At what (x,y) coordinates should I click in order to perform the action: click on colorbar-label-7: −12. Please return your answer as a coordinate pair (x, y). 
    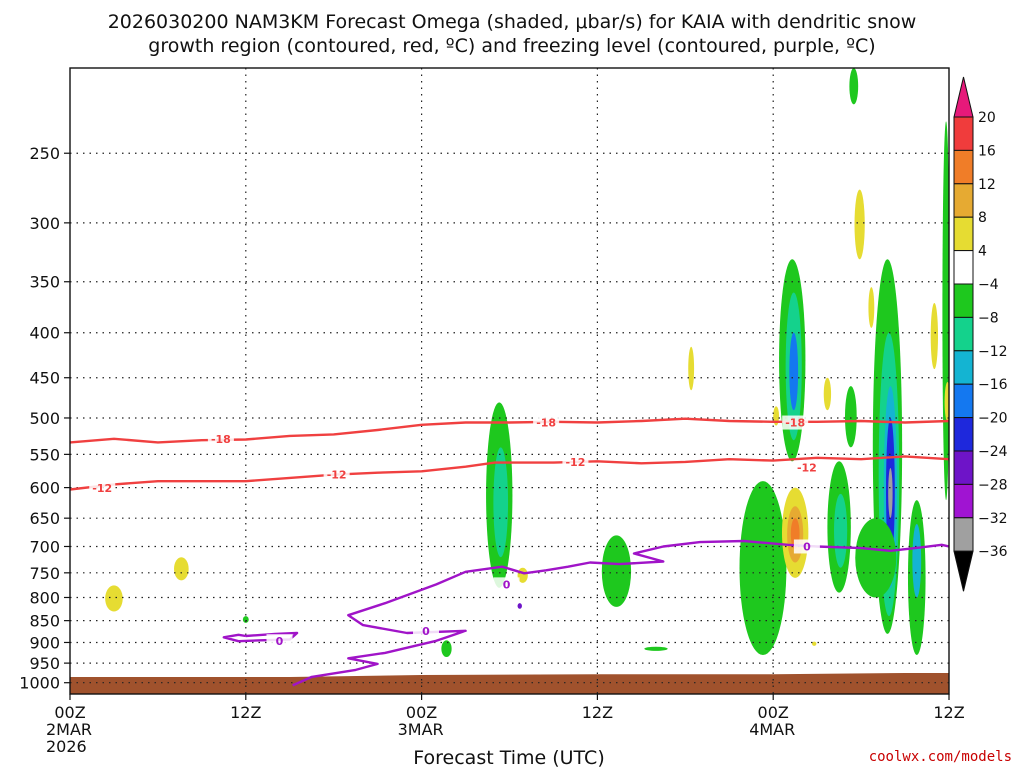
    Looking at the image, I should click on (993, 352).